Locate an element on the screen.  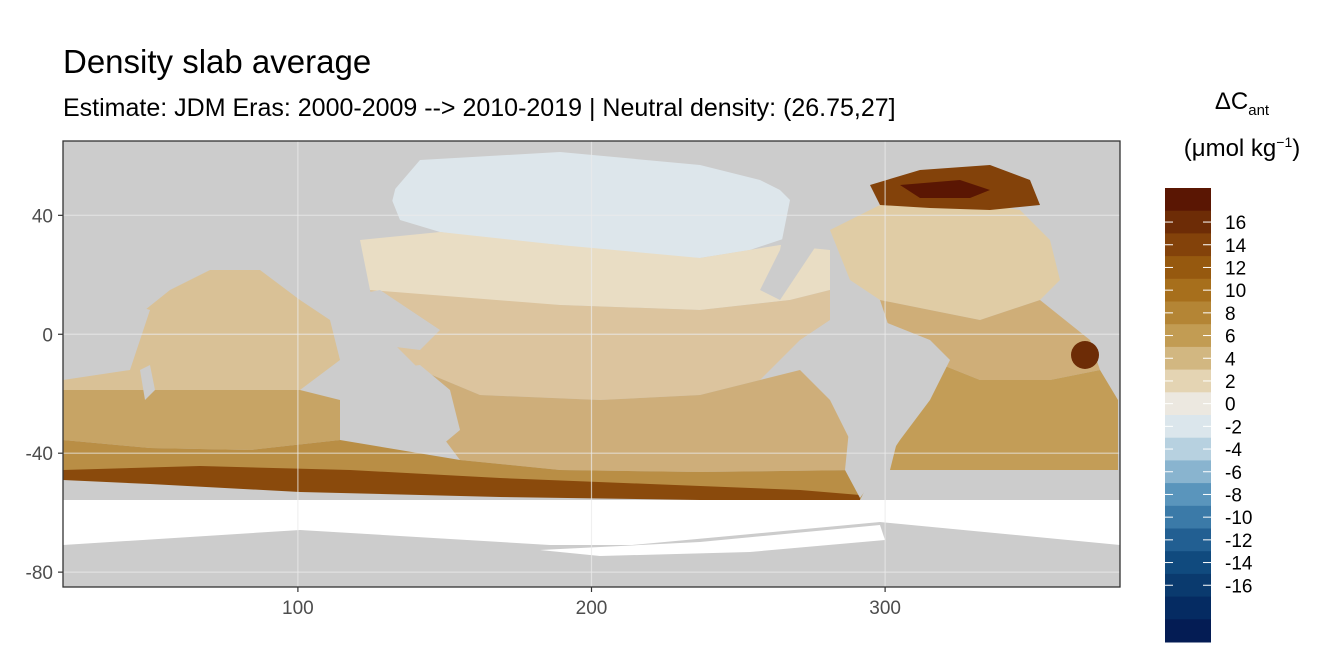
unmapped-antarctic-shelf is located at coordinates (712, 540).